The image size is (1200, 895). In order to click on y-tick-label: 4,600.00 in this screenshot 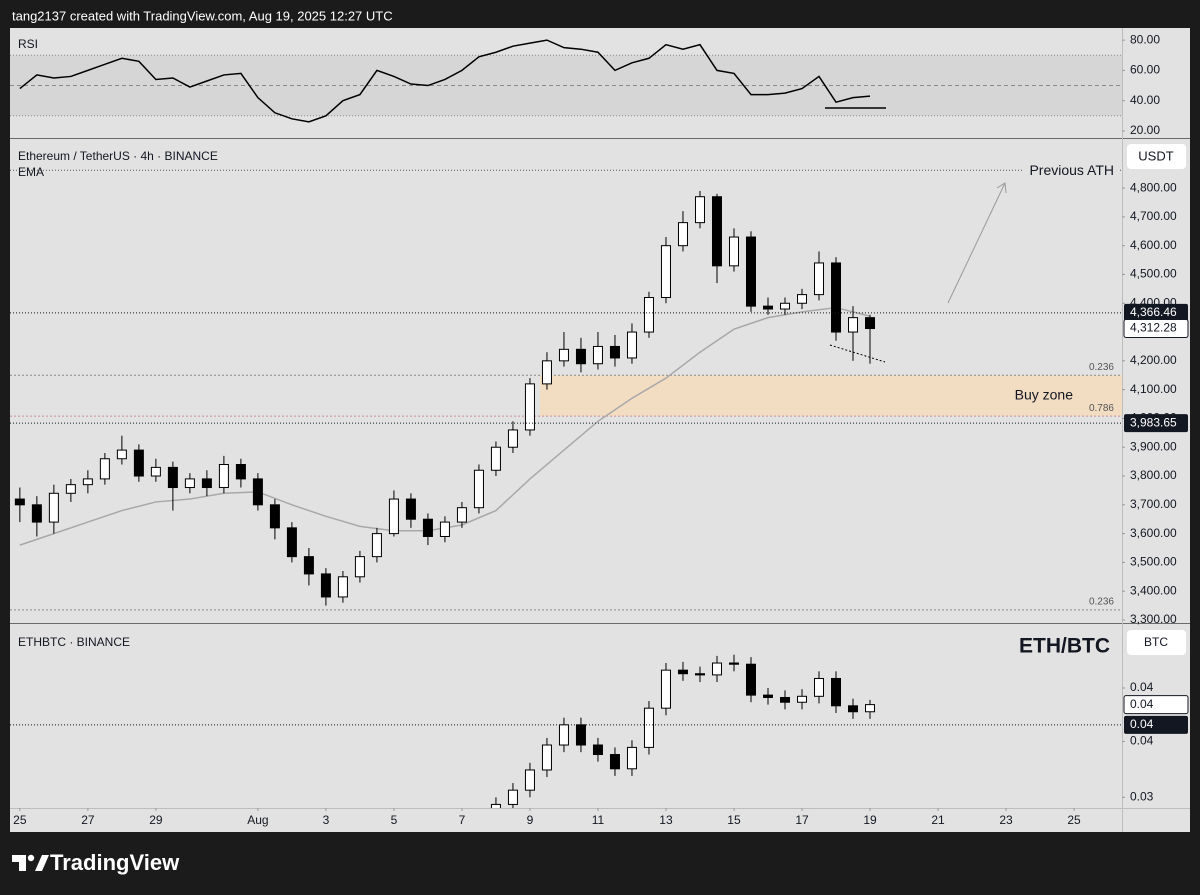, I will do `click(1153, 245)`.